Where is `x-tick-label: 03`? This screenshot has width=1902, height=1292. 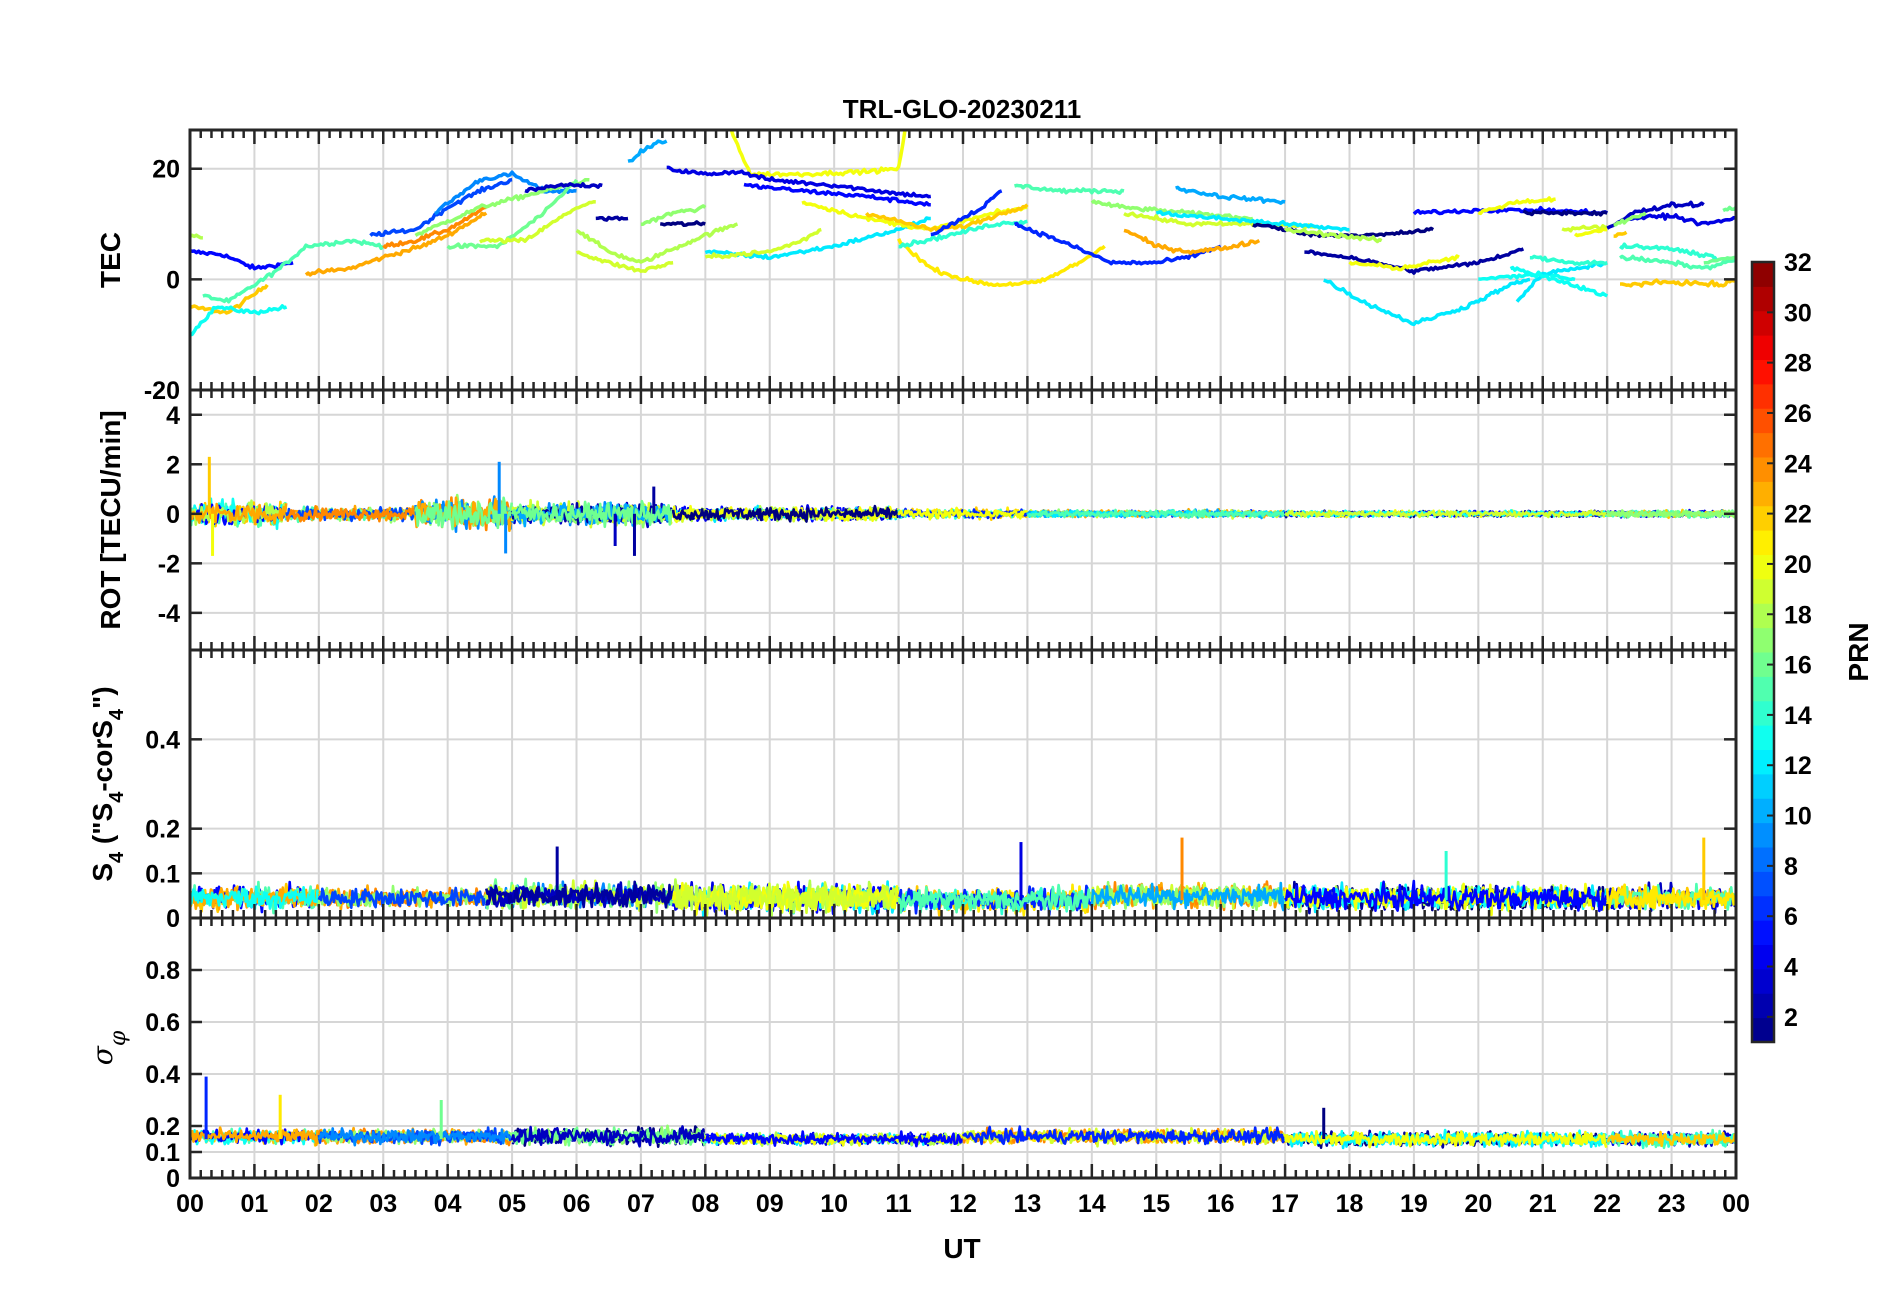 x-tick-label: 03 is located at coordinates (383, 1204).